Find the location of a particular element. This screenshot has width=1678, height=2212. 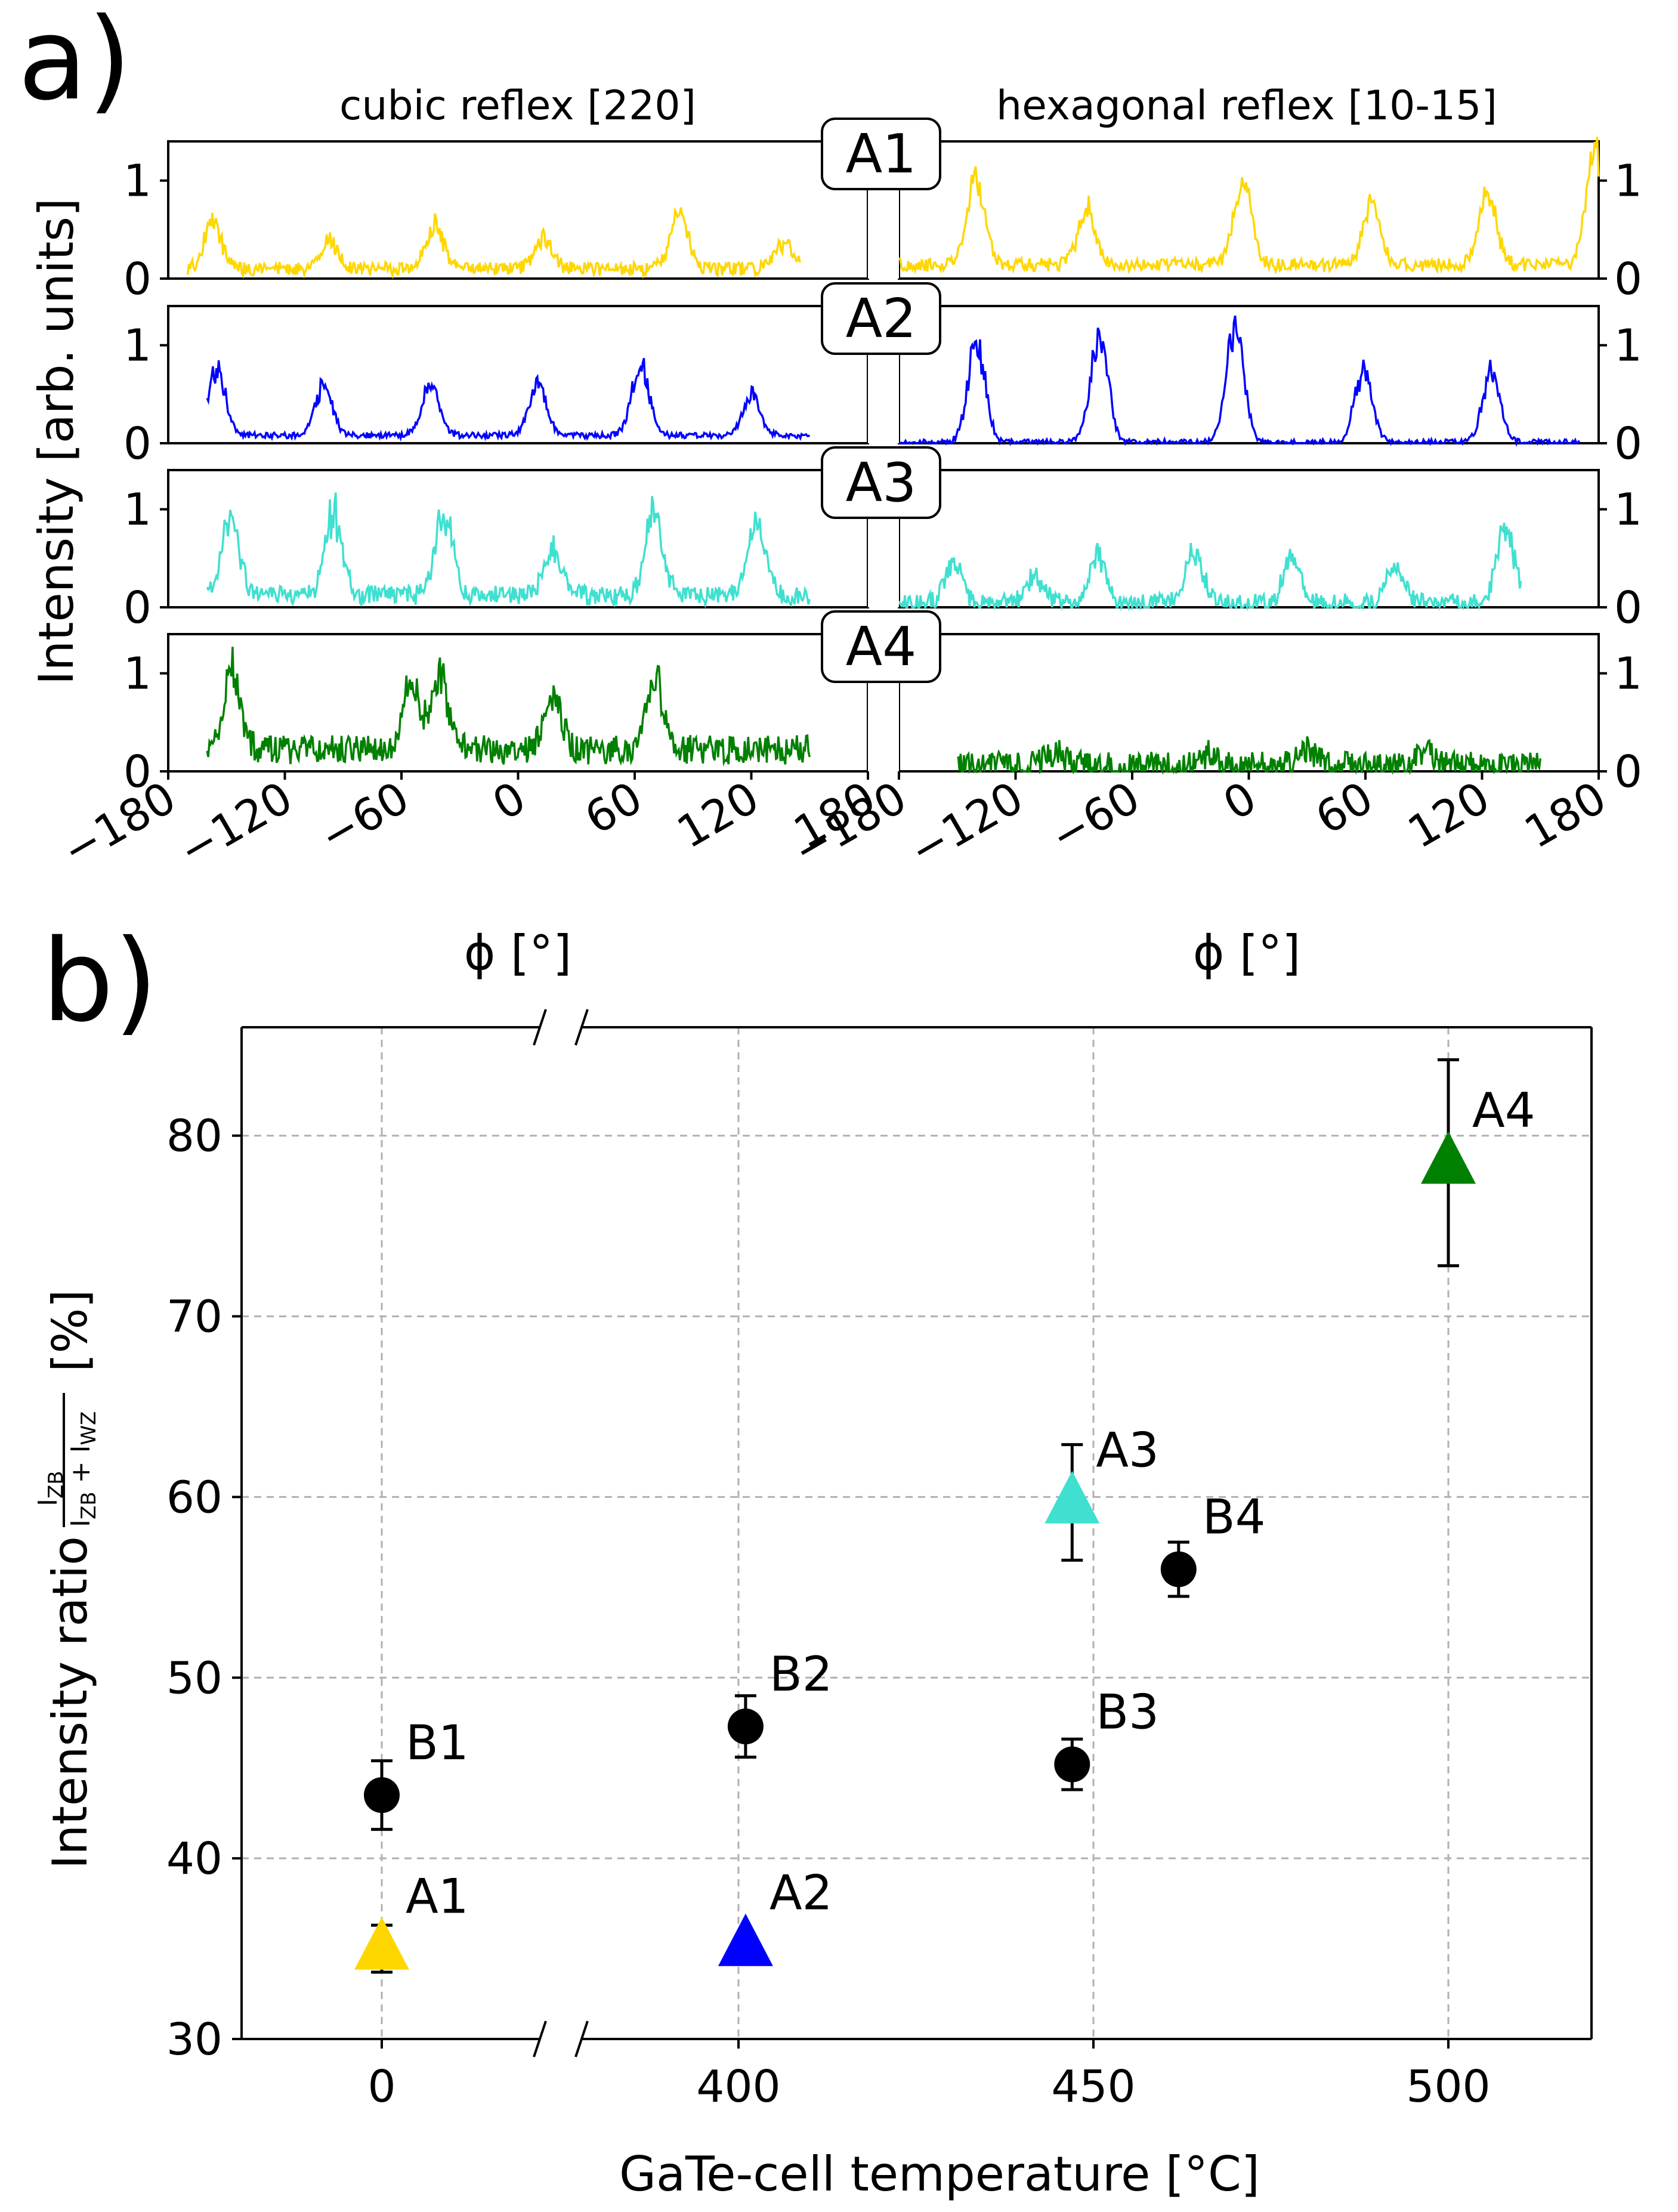

row-A3-hex-frame is located at coordinates (1249, 538).